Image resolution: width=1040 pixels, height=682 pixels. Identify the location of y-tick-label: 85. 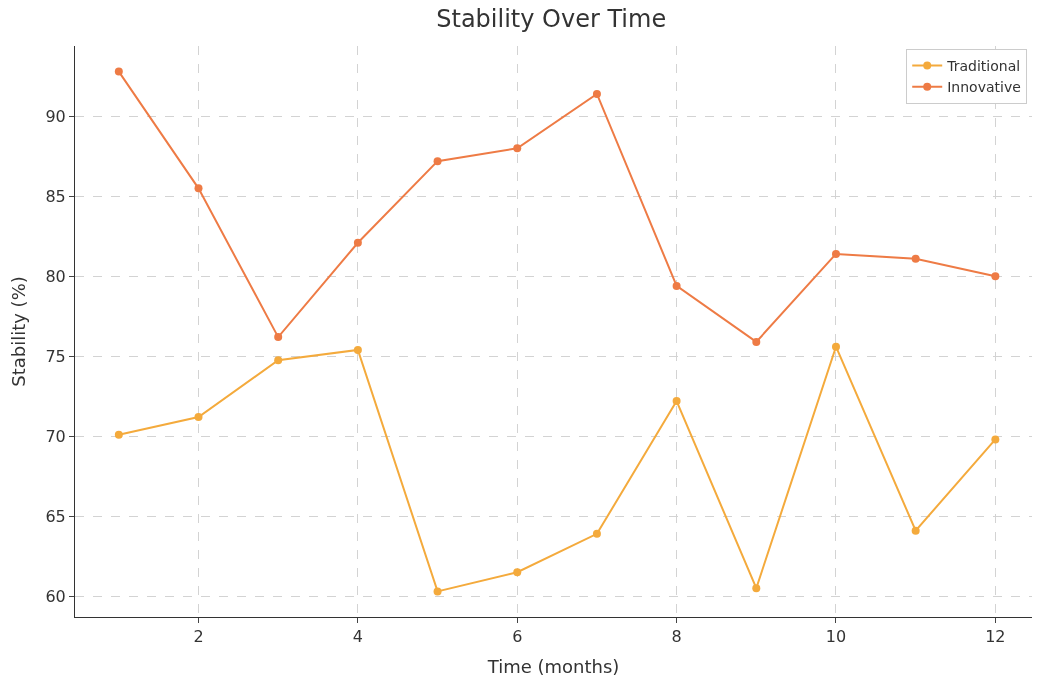
(55, 196).